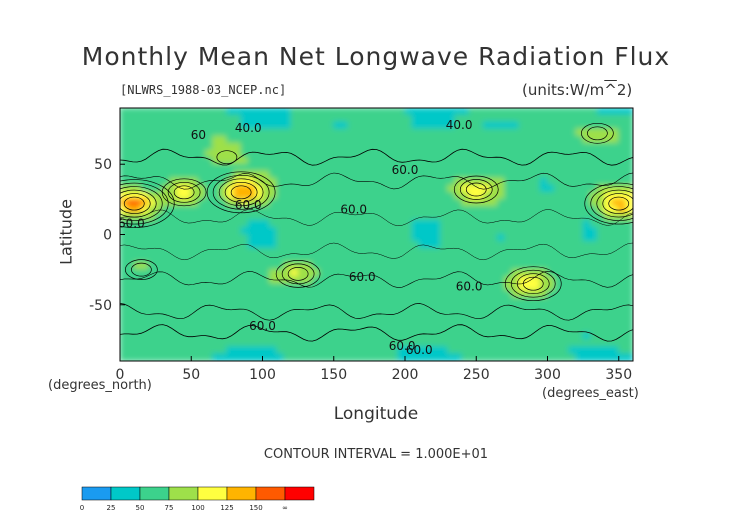 The image size is (752, 532). Describe the element at coordinates (198, 135) in the screenshot. I see `contour-label: 60` at that location.